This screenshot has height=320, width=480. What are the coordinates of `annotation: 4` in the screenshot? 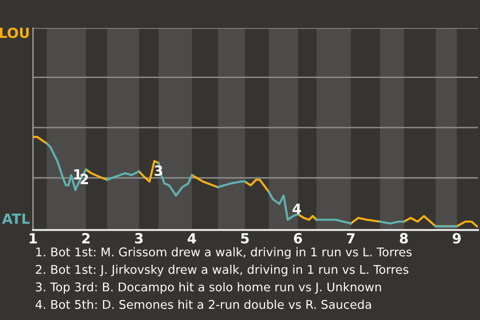 It's located at (297, 209).